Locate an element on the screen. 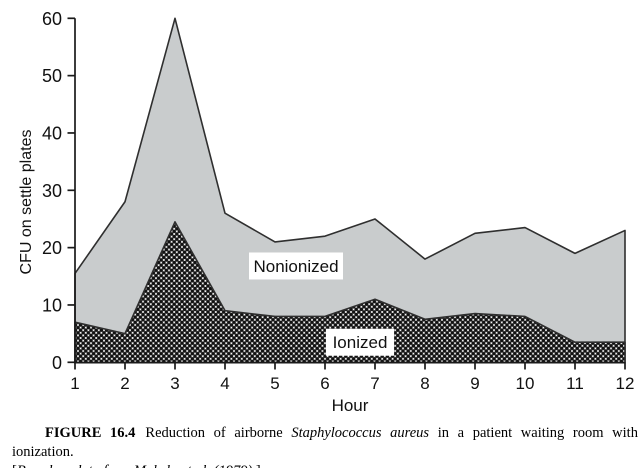 The height and width of the screenshot is (468, 640). caption-source-italic: Based on data from Makela et al. (1979). is located at coordinates (136, 465).